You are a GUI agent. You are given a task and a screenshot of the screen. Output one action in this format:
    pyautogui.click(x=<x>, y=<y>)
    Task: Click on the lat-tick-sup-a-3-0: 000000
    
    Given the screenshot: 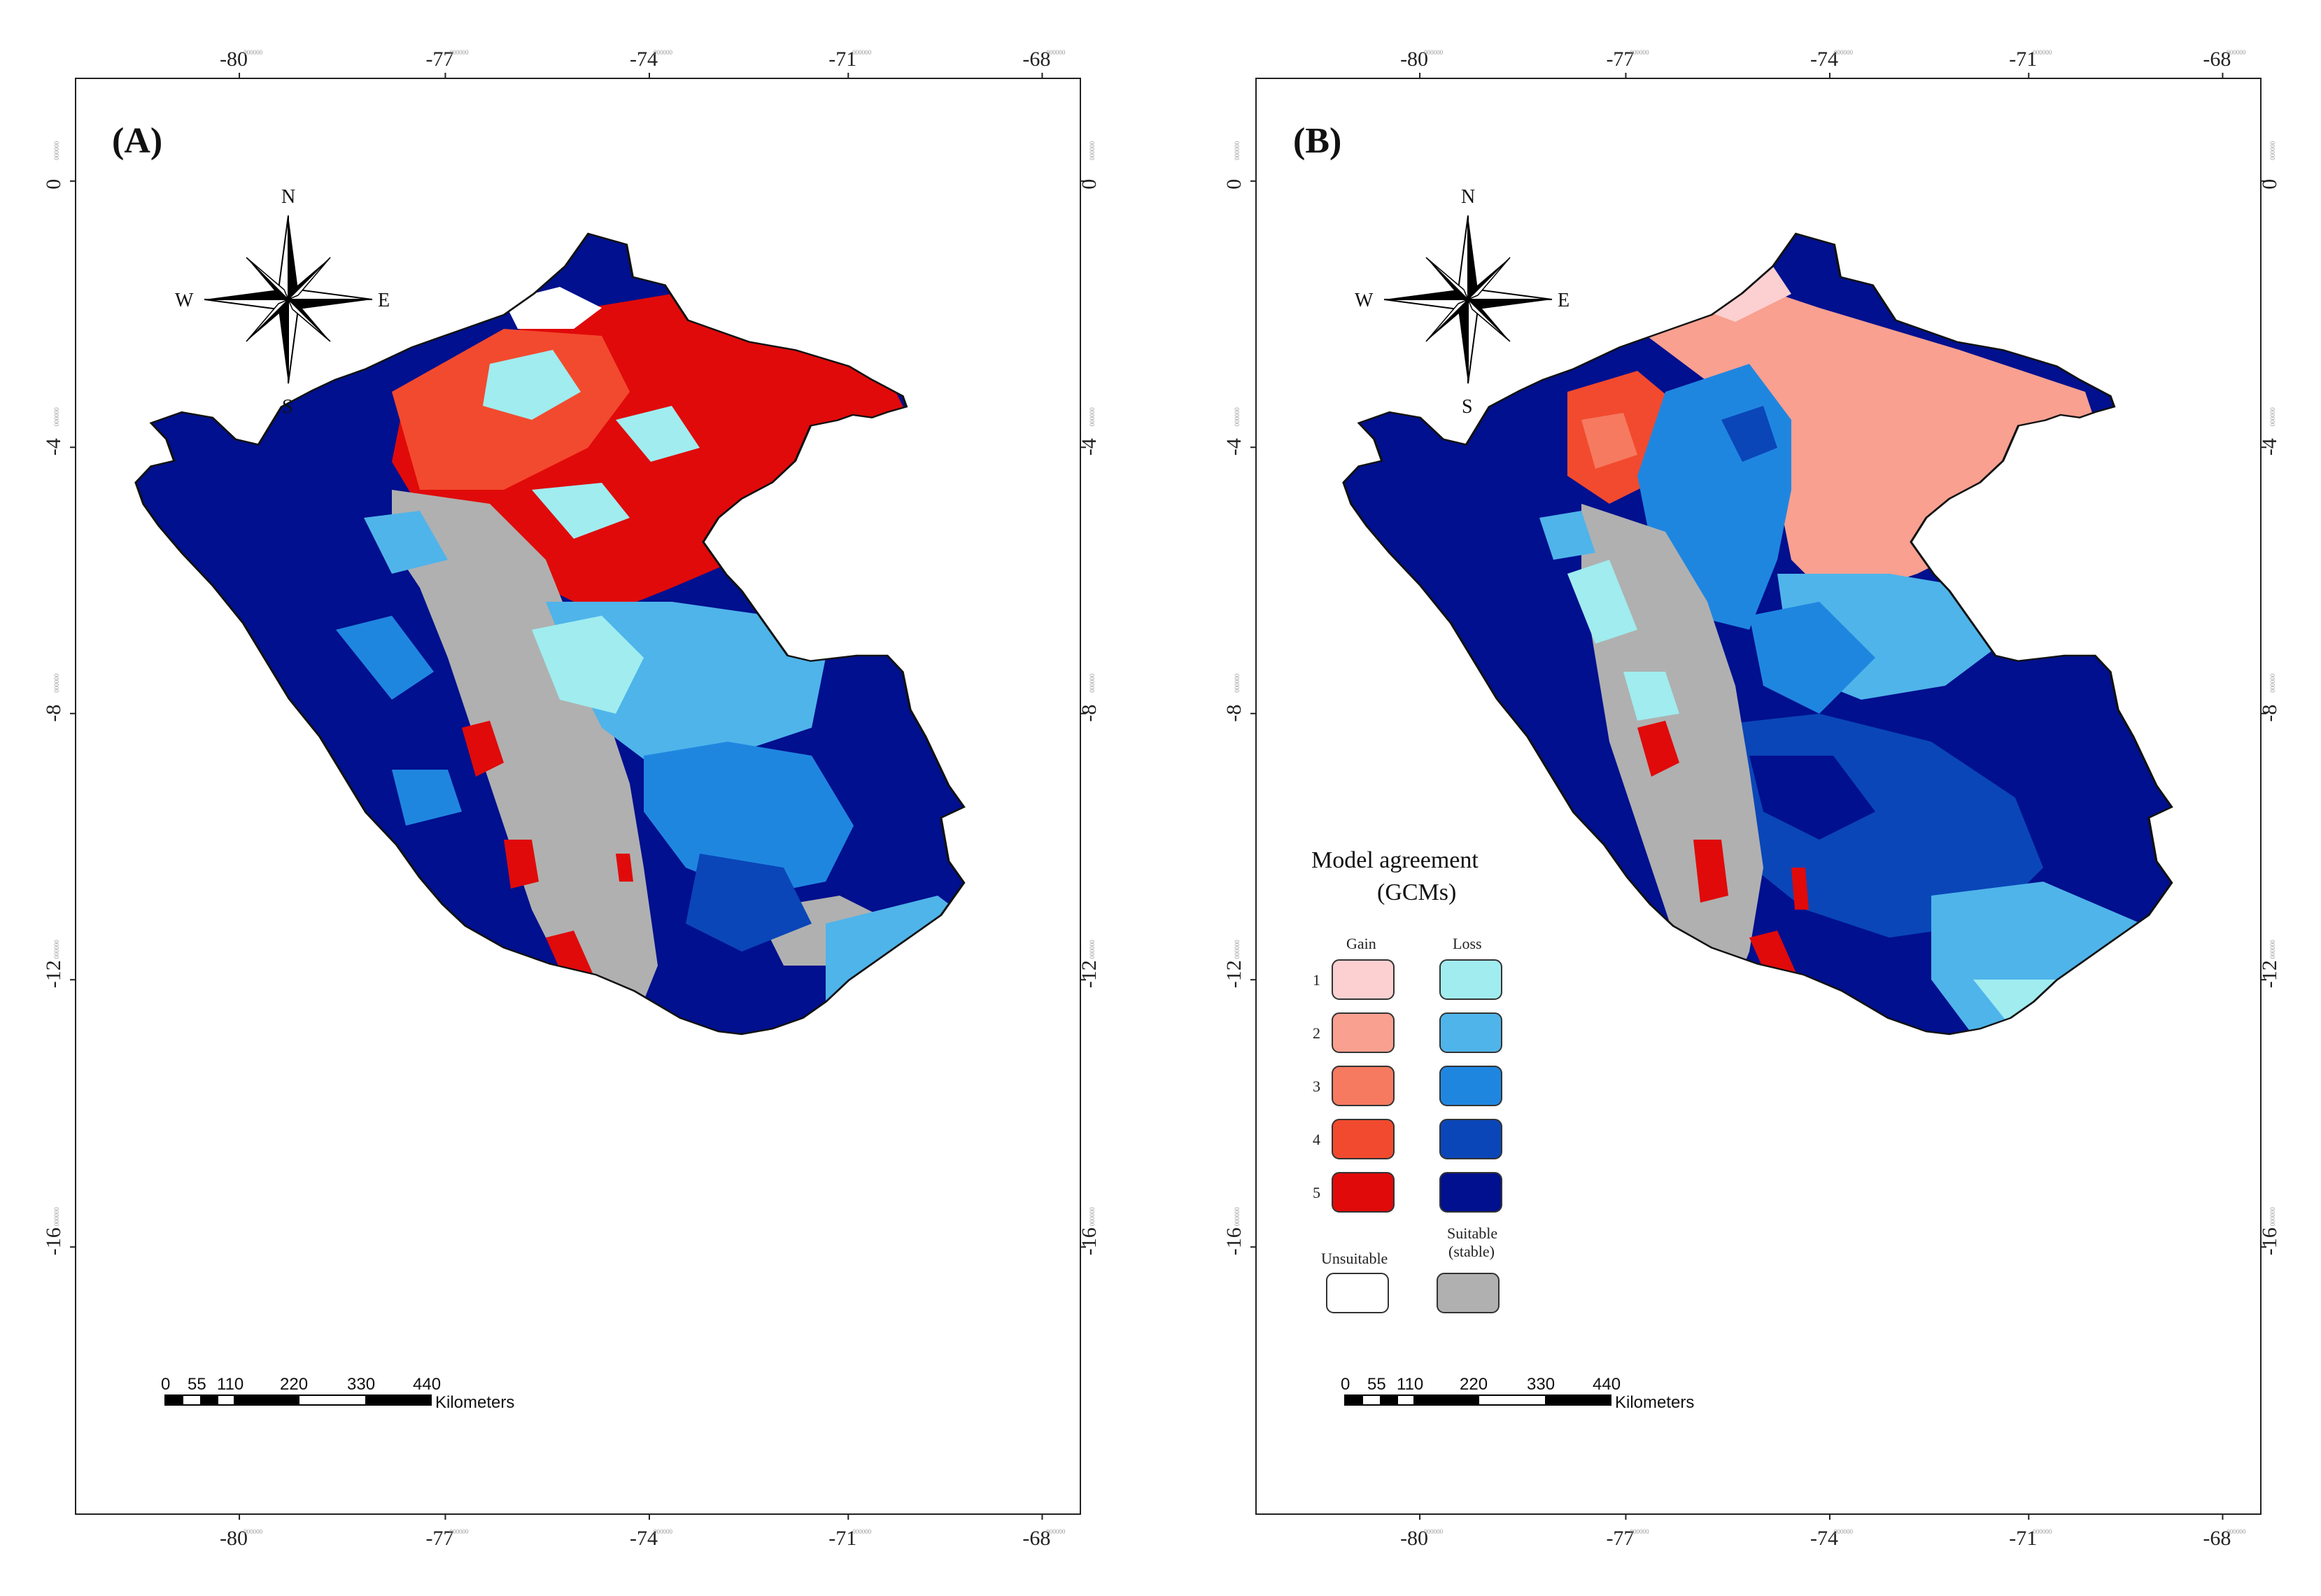 What is the action you would take?
    pyautogui.click(x=56, y=949)
    